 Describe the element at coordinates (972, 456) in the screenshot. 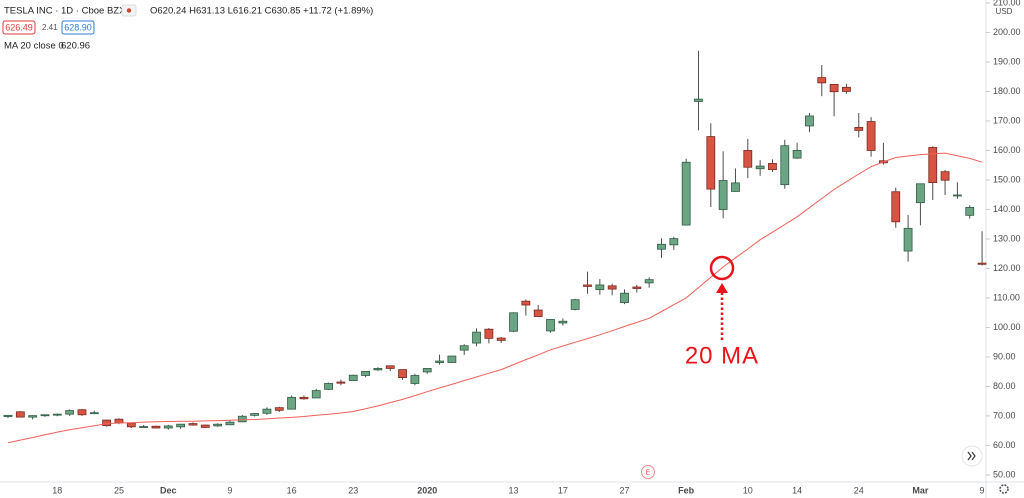

I see `scroll-to-latest-button` at that location.